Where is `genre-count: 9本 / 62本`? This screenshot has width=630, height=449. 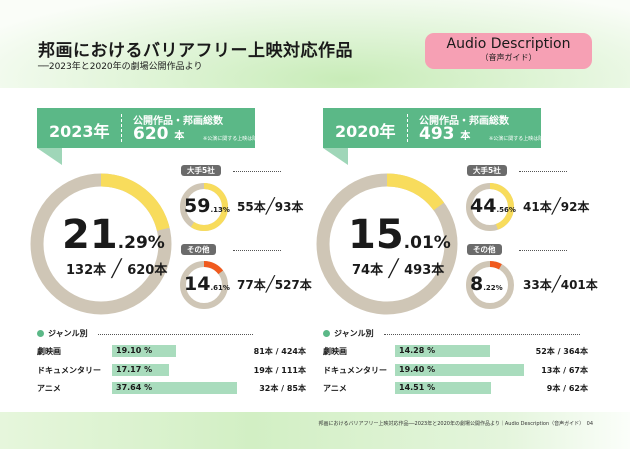 genre-count: 9本 / 62本 is located at coordinates (567, 388).